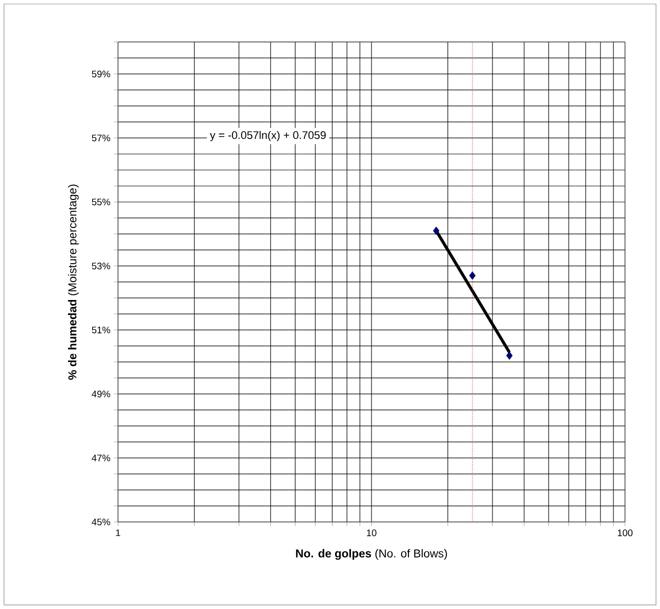 Image resolution: width=660 pixels, height=609 pixels. Describe the element at coordinates (101, 330) in the screenshot. I see `y-tick-label: 51%` at that location.